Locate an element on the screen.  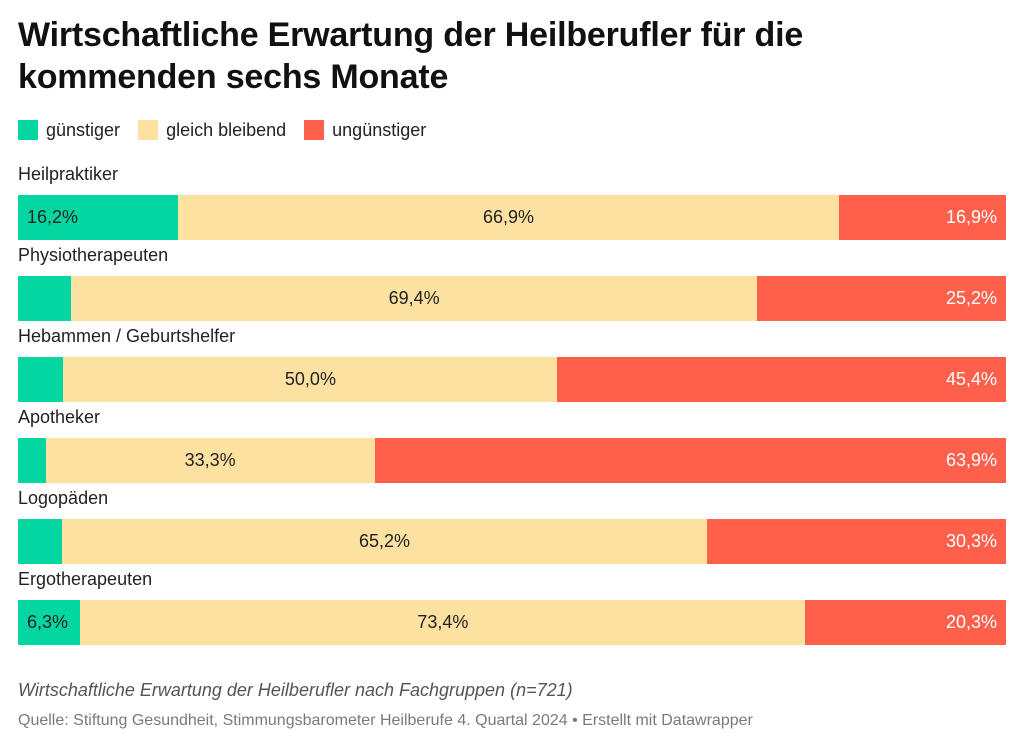
stacked-bar: 16,2% 66,9% 16,9% is located at coordinates (512, 217).